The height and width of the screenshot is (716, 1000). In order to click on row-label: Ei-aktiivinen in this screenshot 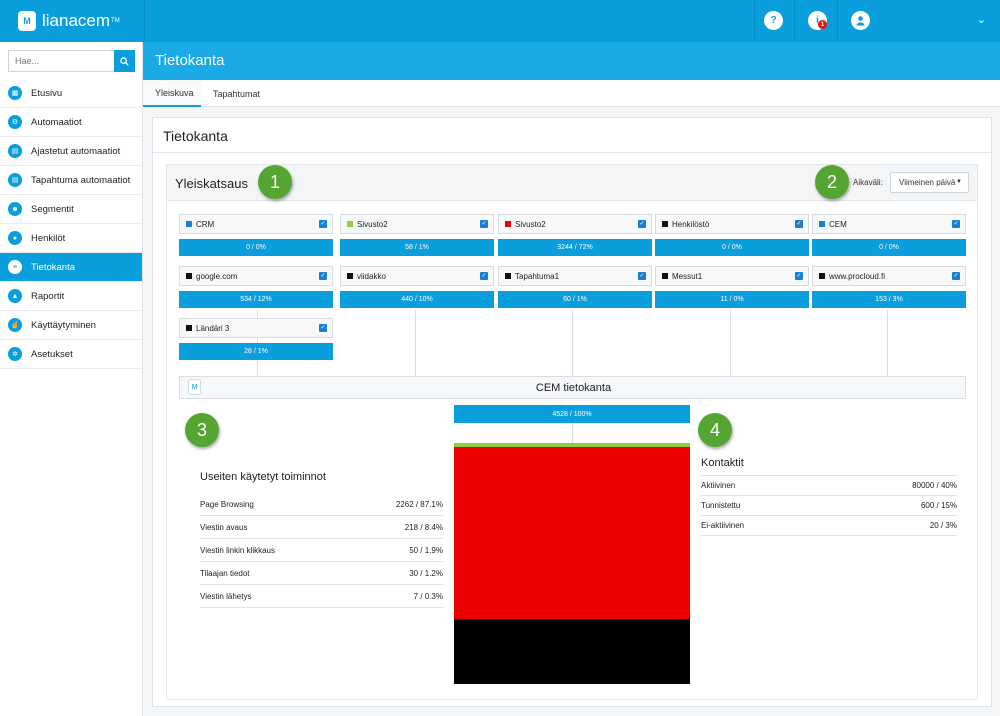, I will do `click(723, 525)`.